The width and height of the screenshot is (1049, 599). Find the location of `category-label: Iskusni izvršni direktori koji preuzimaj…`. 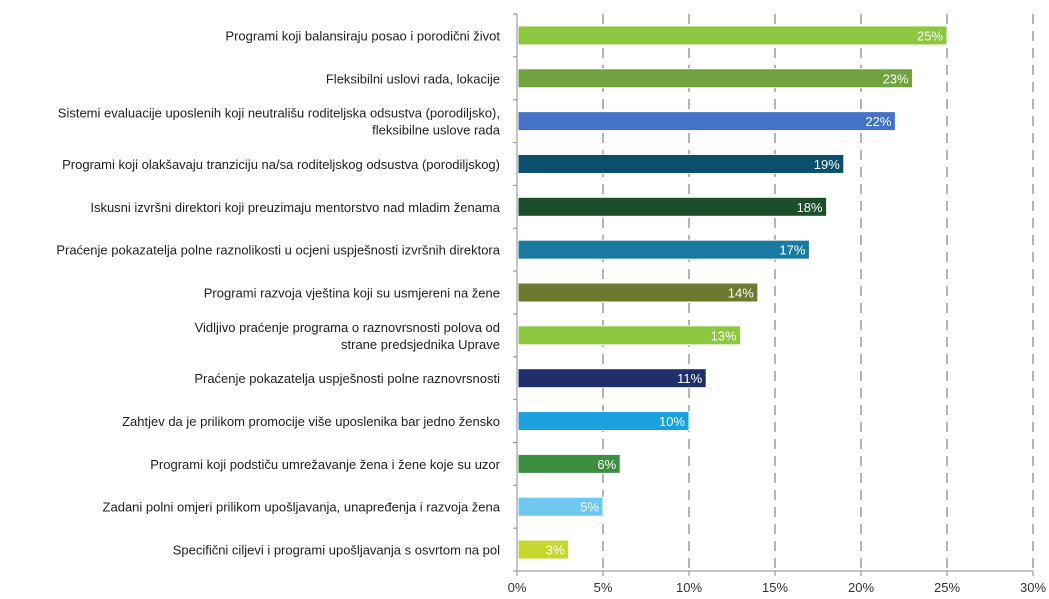

category-label: Iskusni izvršni direktori koji preuzimaj… is located at coordinates (295, 207).